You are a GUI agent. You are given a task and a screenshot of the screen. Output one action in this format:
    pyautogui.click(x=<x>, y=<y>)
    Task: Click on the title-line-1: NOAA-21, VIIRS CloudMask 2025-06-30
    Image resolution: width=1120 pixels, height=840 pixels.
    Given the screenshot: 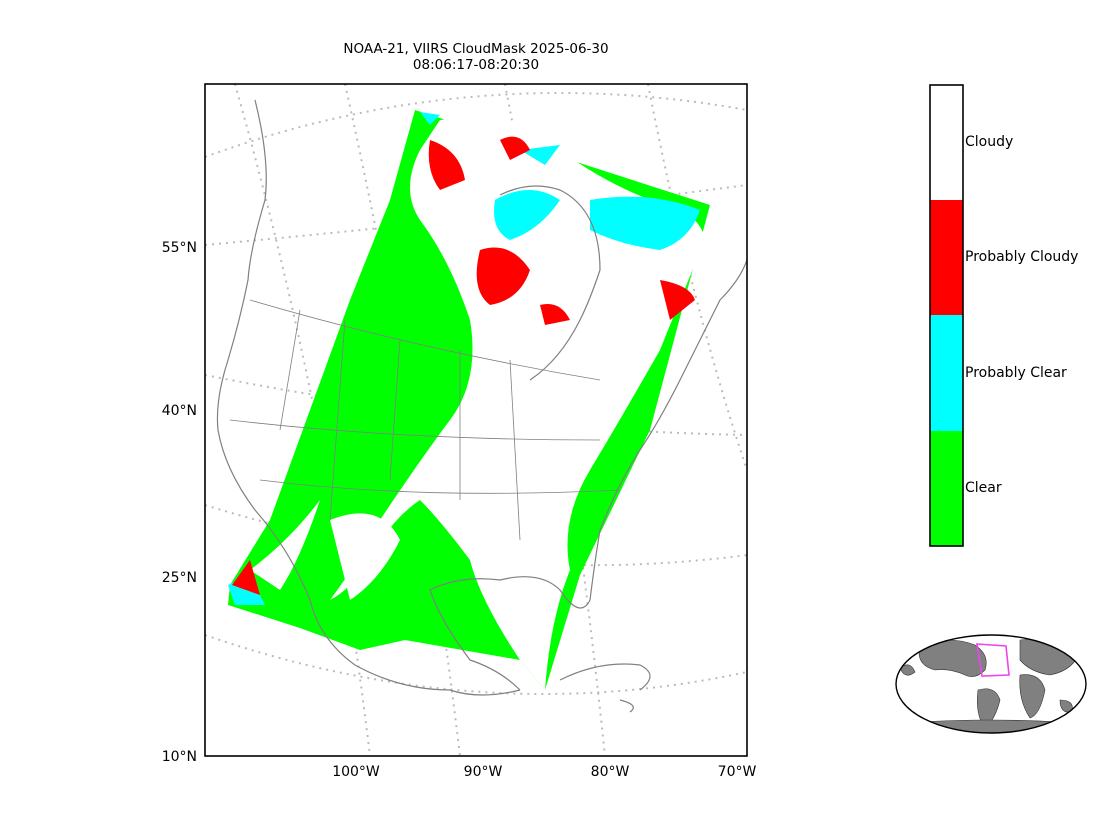 What is the action you would take?
    pyautogui.click(x=475, y=49)
    